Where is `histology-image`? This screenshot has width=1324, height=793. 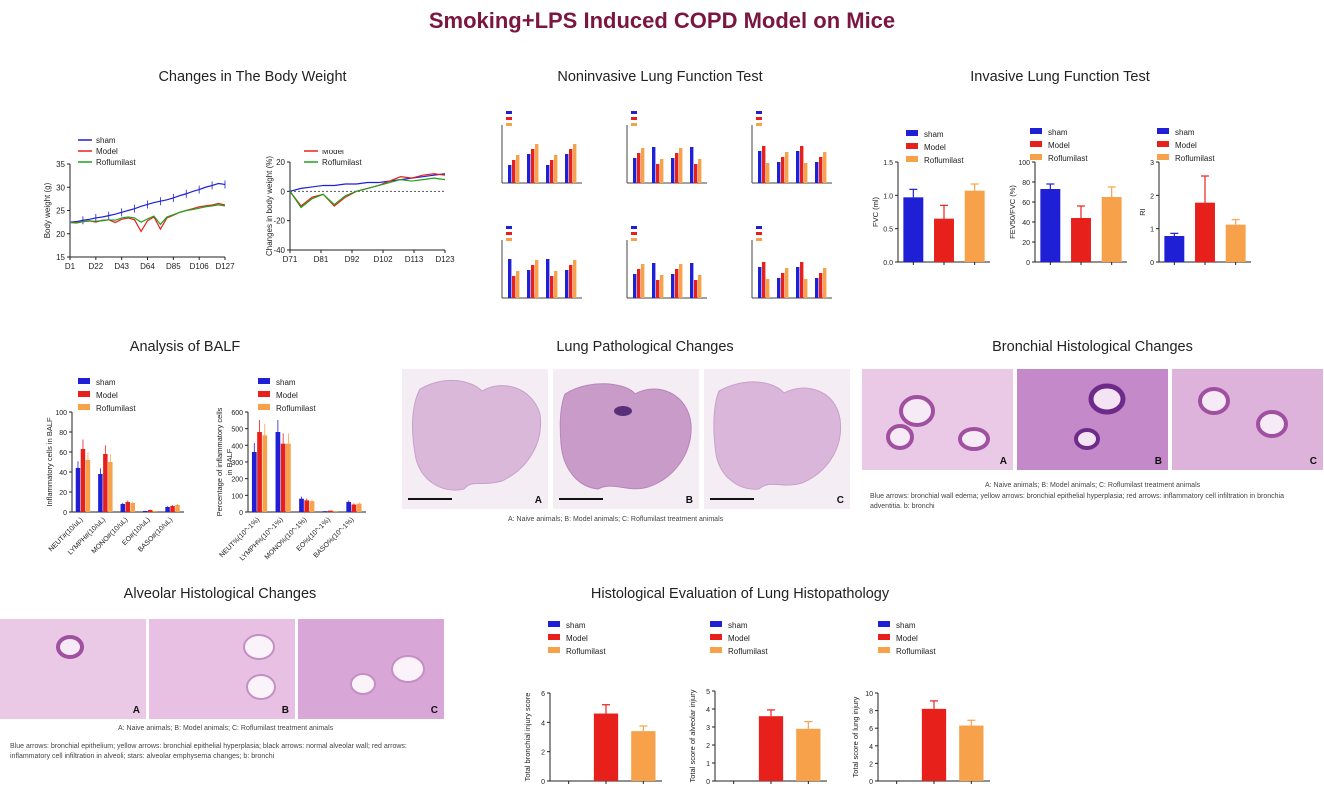 histology-image is located at coordinates (259, 667).